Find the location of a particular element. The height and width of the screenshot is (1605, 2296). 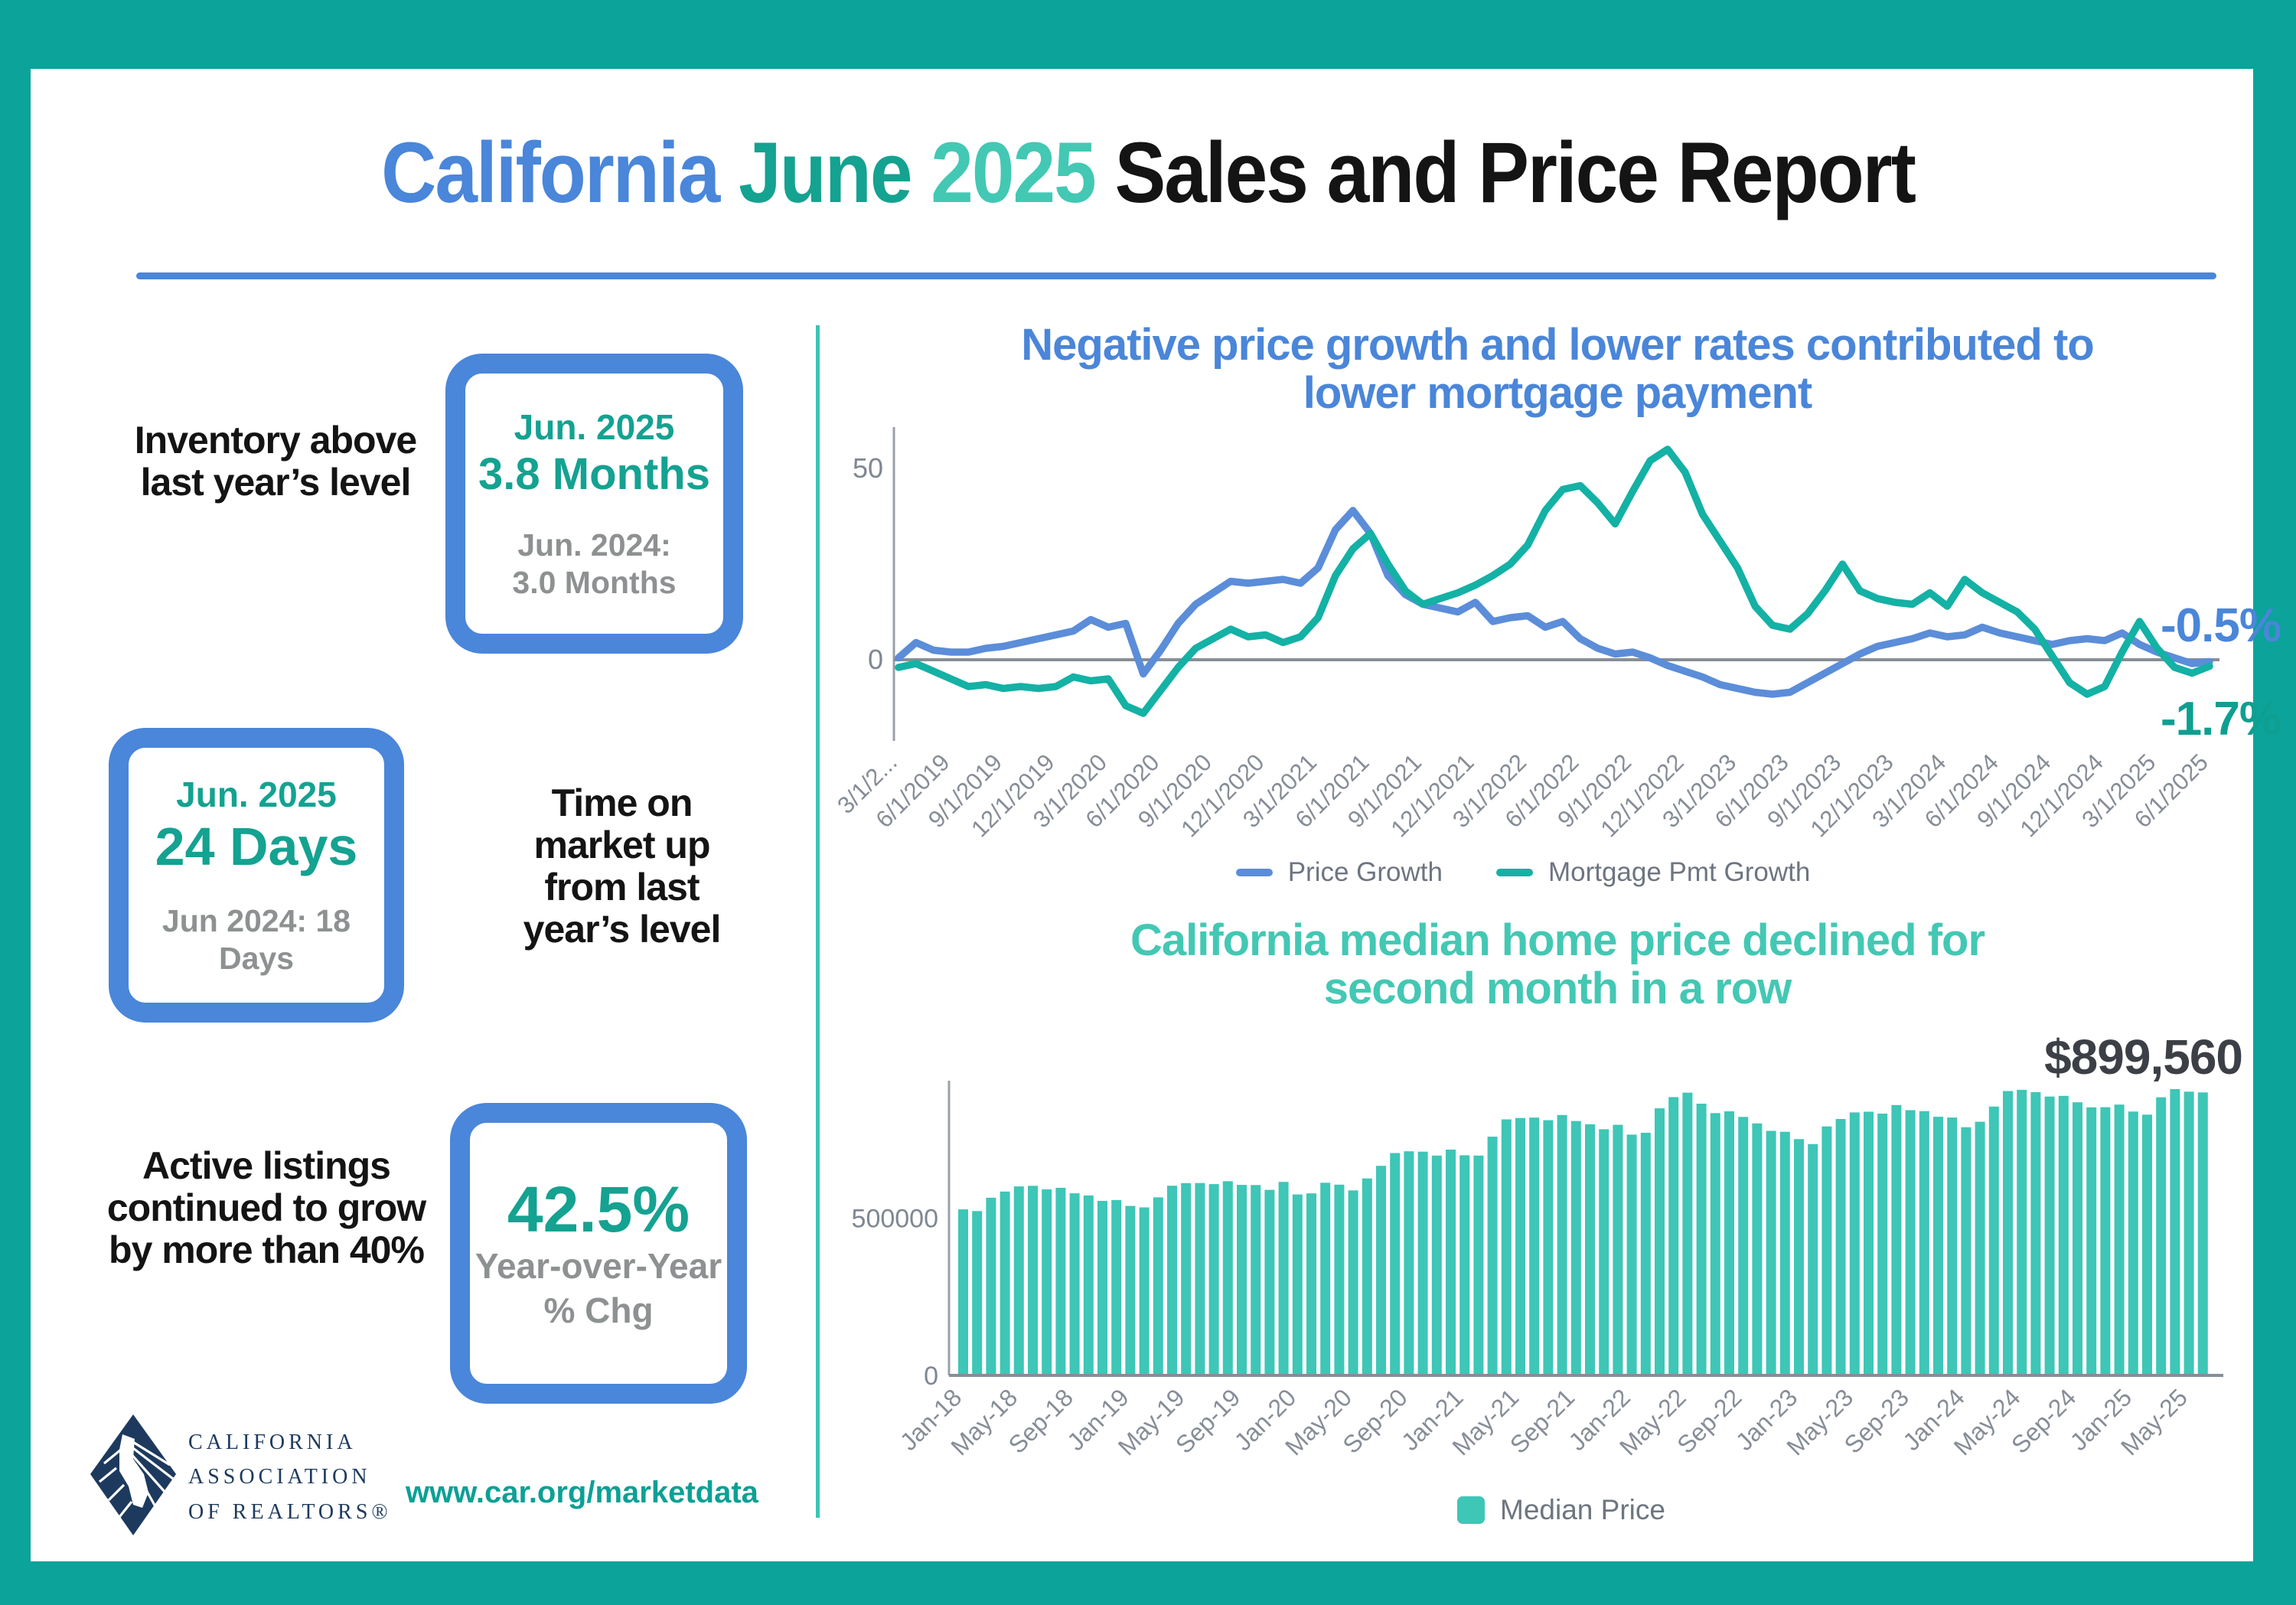

stat-compare: Jun 2024: 18 is located at coordinates (256, 920).